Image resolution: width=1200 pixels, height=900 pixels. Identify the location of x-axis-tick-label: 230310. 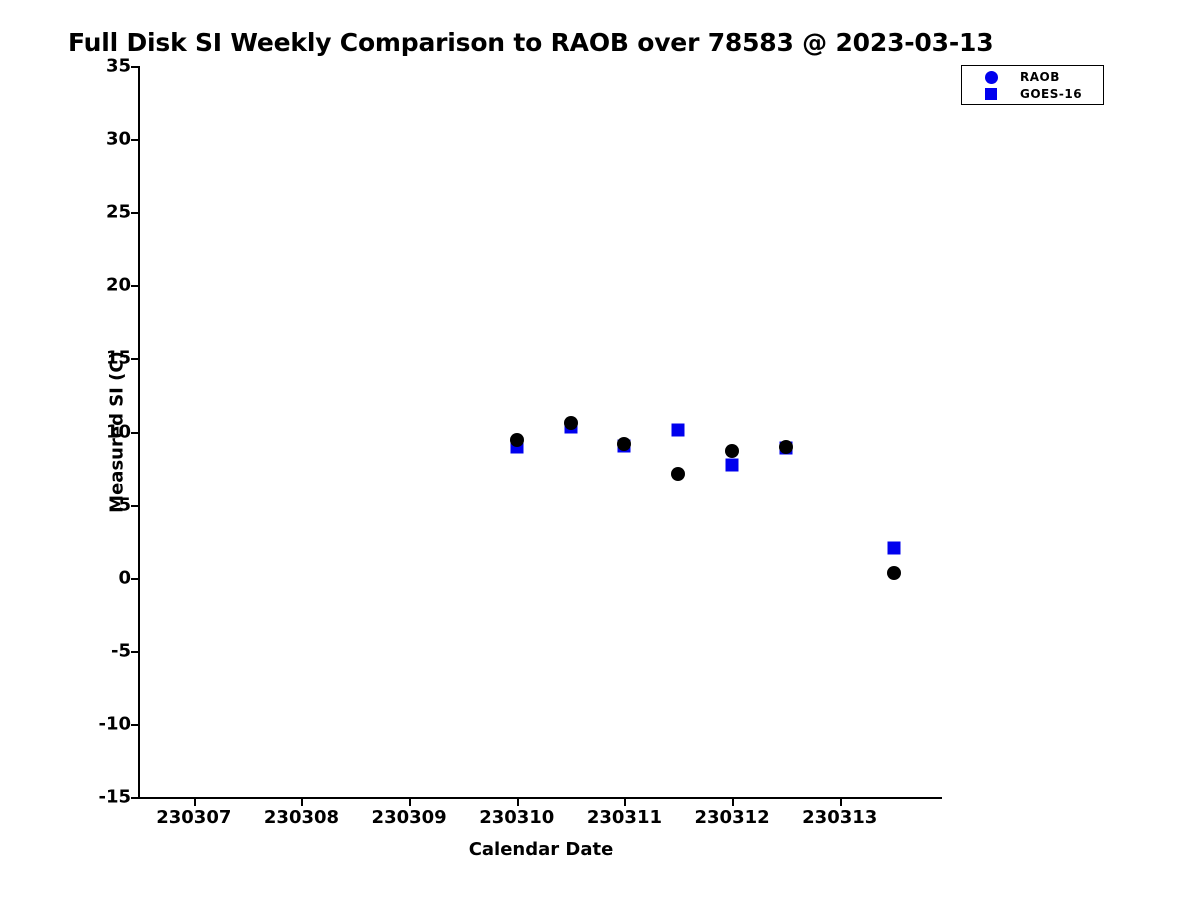
(517, 817).